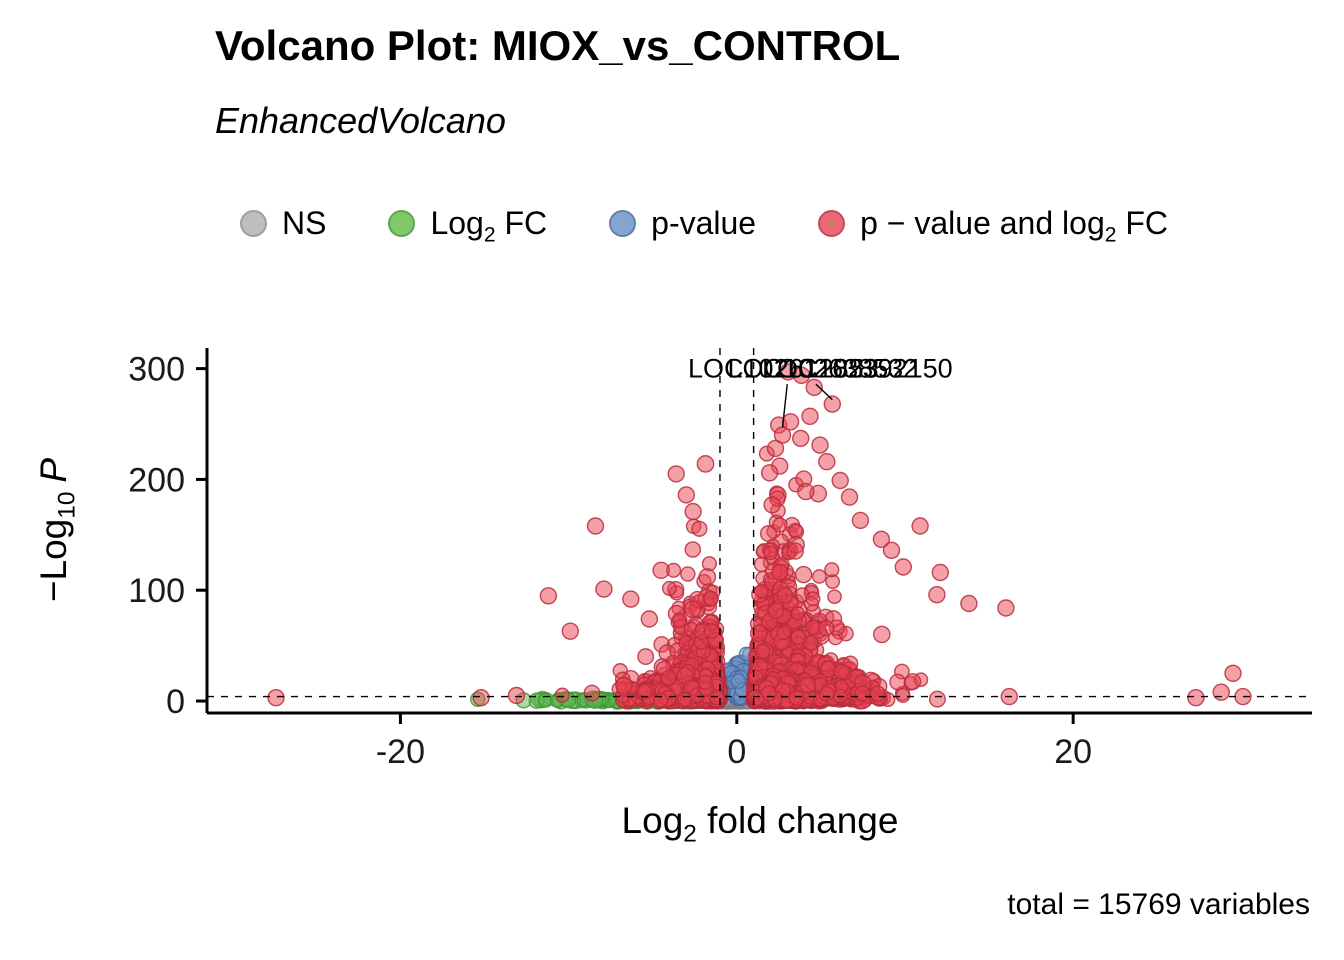  Describe the element at coordinates (1073, 752) in the screenshot. I see `x-tick-label: 20` at that location.